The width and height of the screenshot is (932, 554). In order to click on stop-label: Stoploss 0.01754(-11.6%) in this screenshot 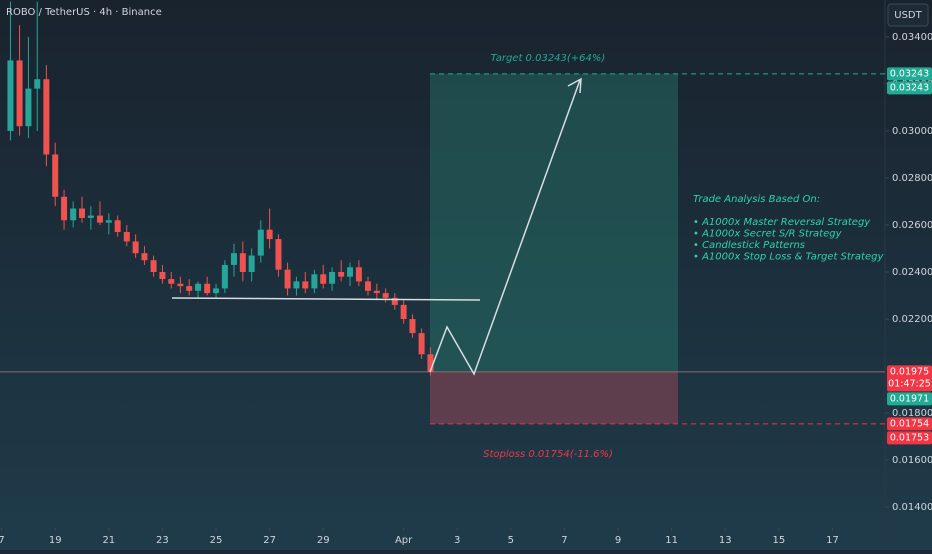, I will do `click(548, 454)`.